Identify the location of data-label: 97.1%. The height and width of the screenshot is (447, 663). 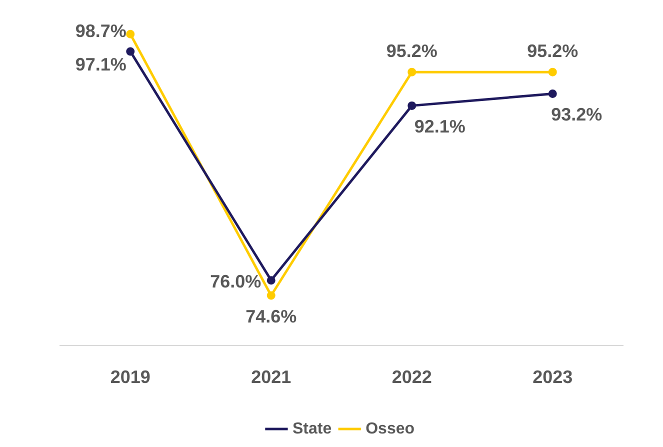
(100, 64).